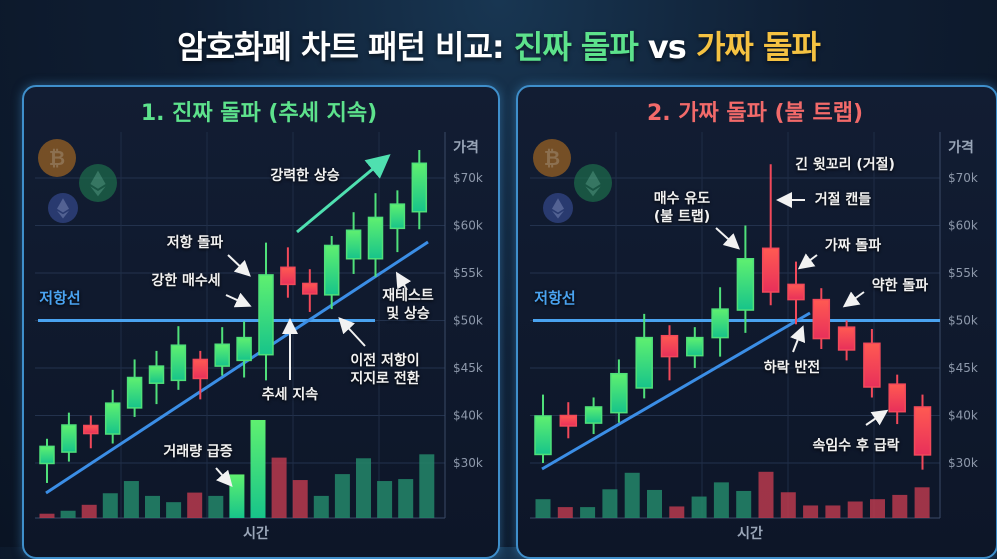 The height and width of the screenshot is (559, 997). Describe the element at coordinates (466, 148) in the screenshot. I see `y-axis-label-left: 가격` at that location.